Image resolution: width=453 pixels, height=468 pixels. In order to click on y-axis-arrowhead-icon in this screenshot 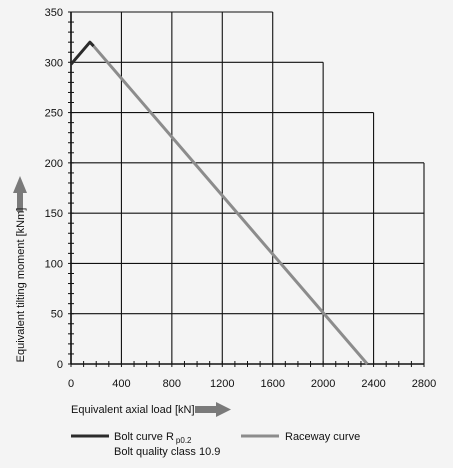, I will do `click(20, 184)`.